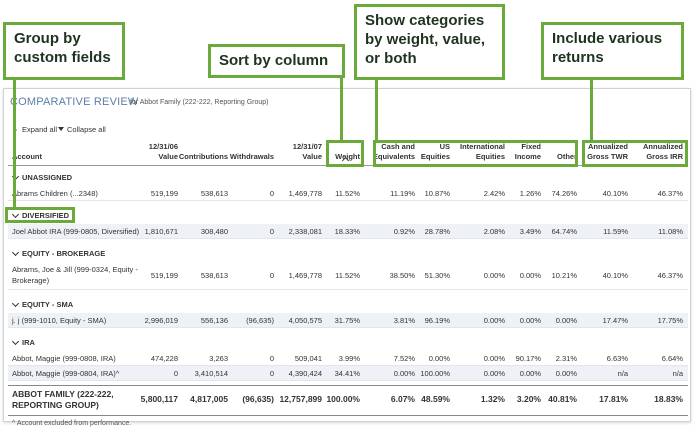  What do you see at coordinates (668, 399) in the screenshot?
I see `cell-value: 18.83%` at bounding box center [668, 399].